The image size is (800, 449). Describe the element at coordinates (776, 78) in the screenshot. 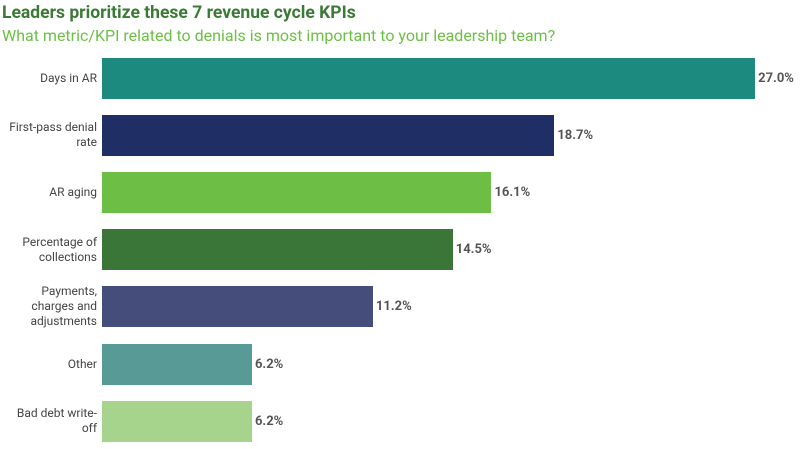

I see `value-label: 27.0%` at that location.